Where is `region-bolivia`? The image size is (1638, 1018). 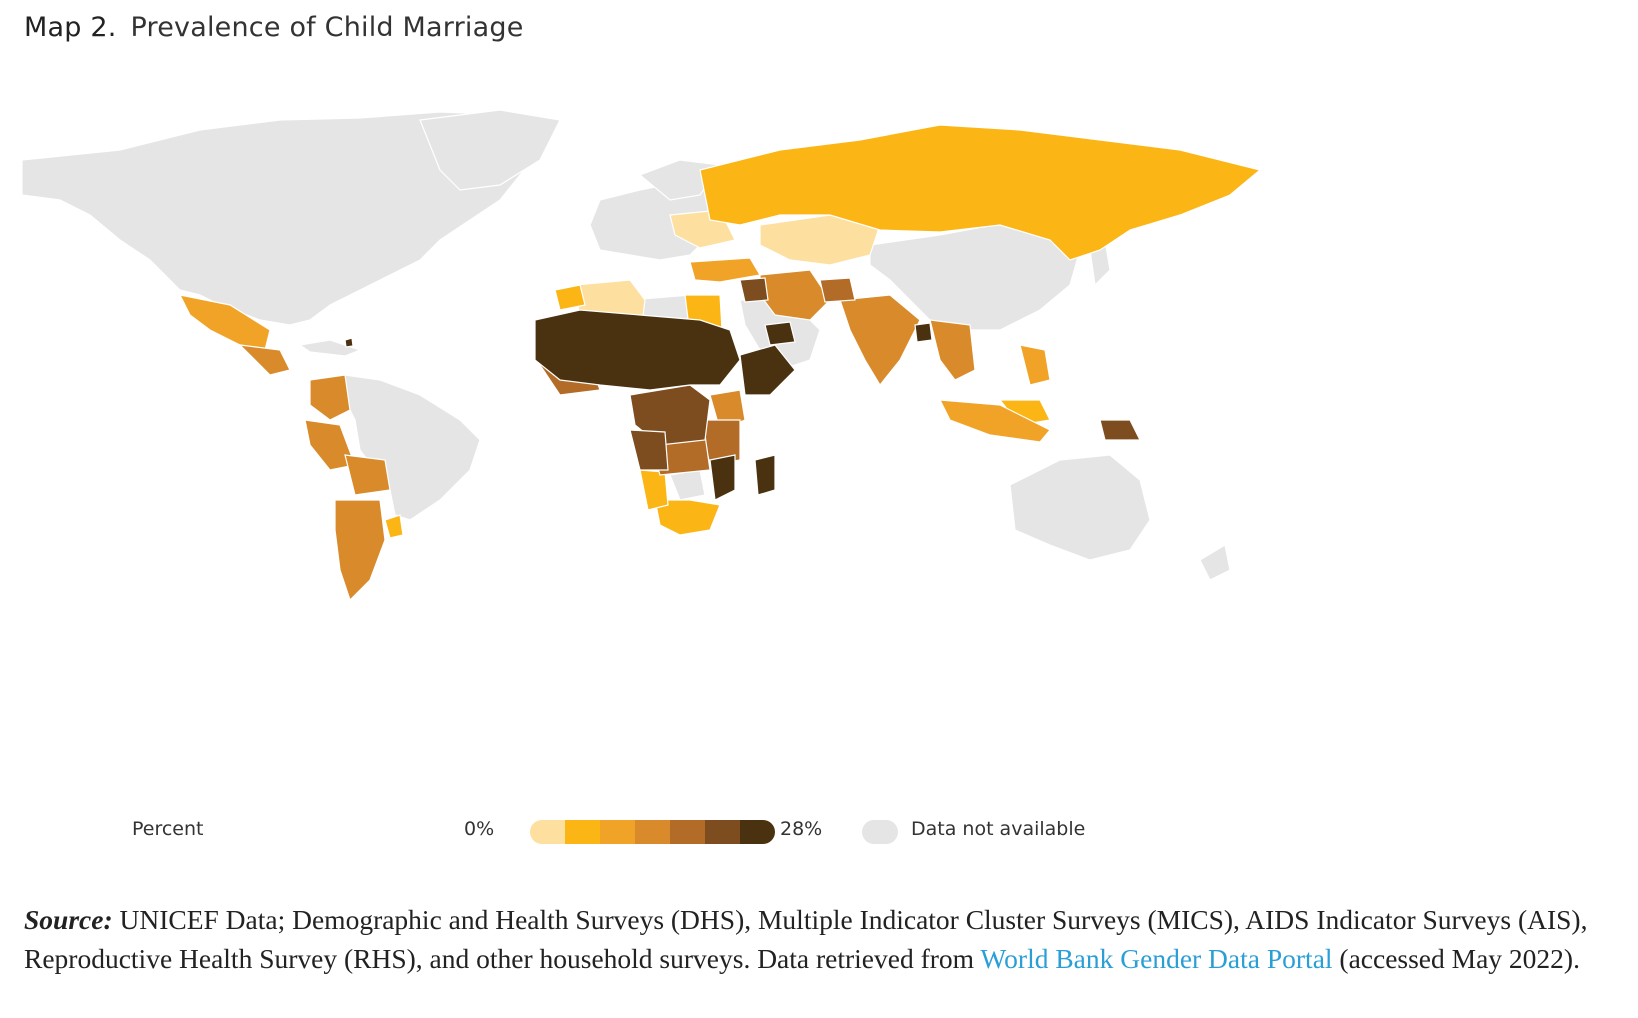 region-bolivia is located at coordinates (367, 475).